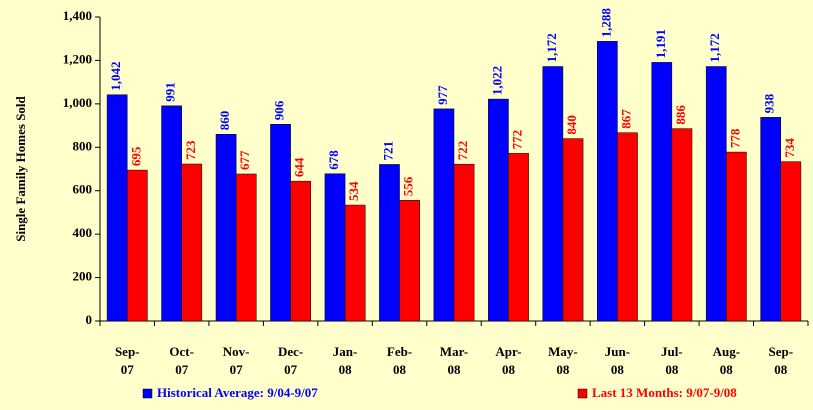  I want to click on y-tick-label: 1,000, so click(77, 102).